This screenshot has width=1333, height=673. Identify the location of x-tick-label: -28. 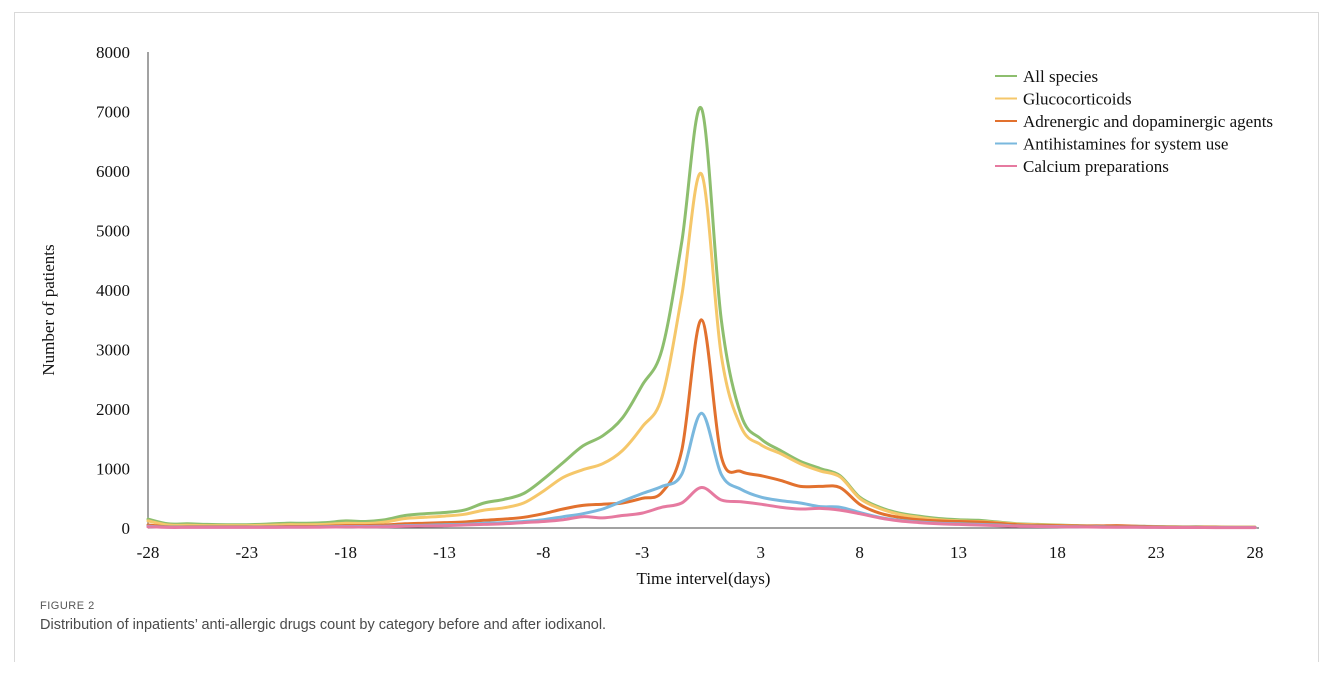
(148, 552).